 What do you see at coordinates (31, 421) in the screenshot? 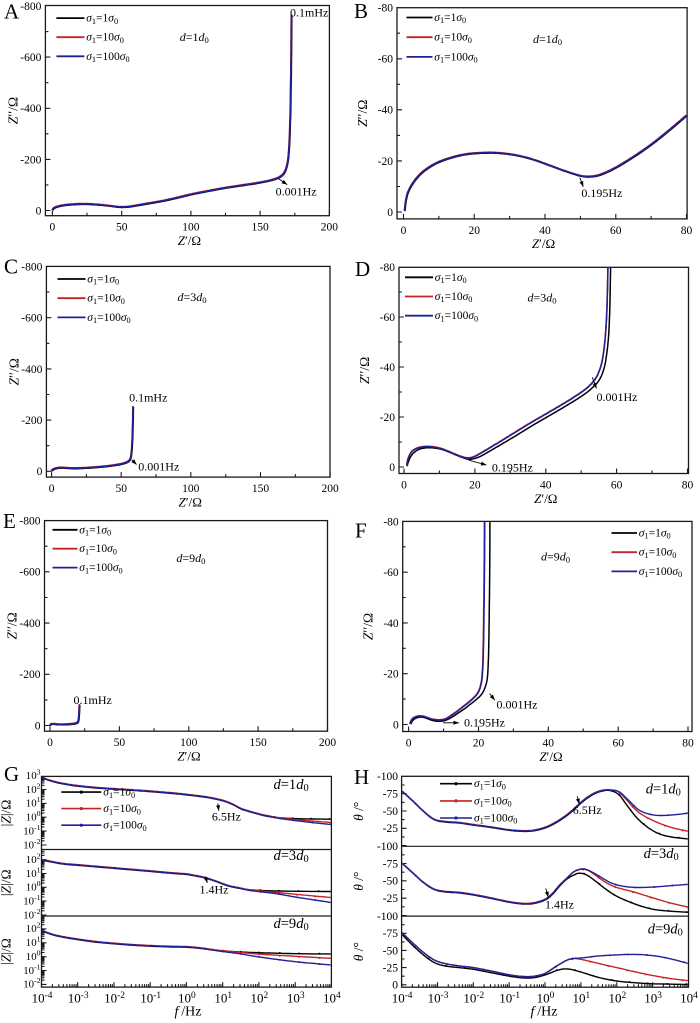
I see `svg-text: -200` at bounding box center [31, 421].